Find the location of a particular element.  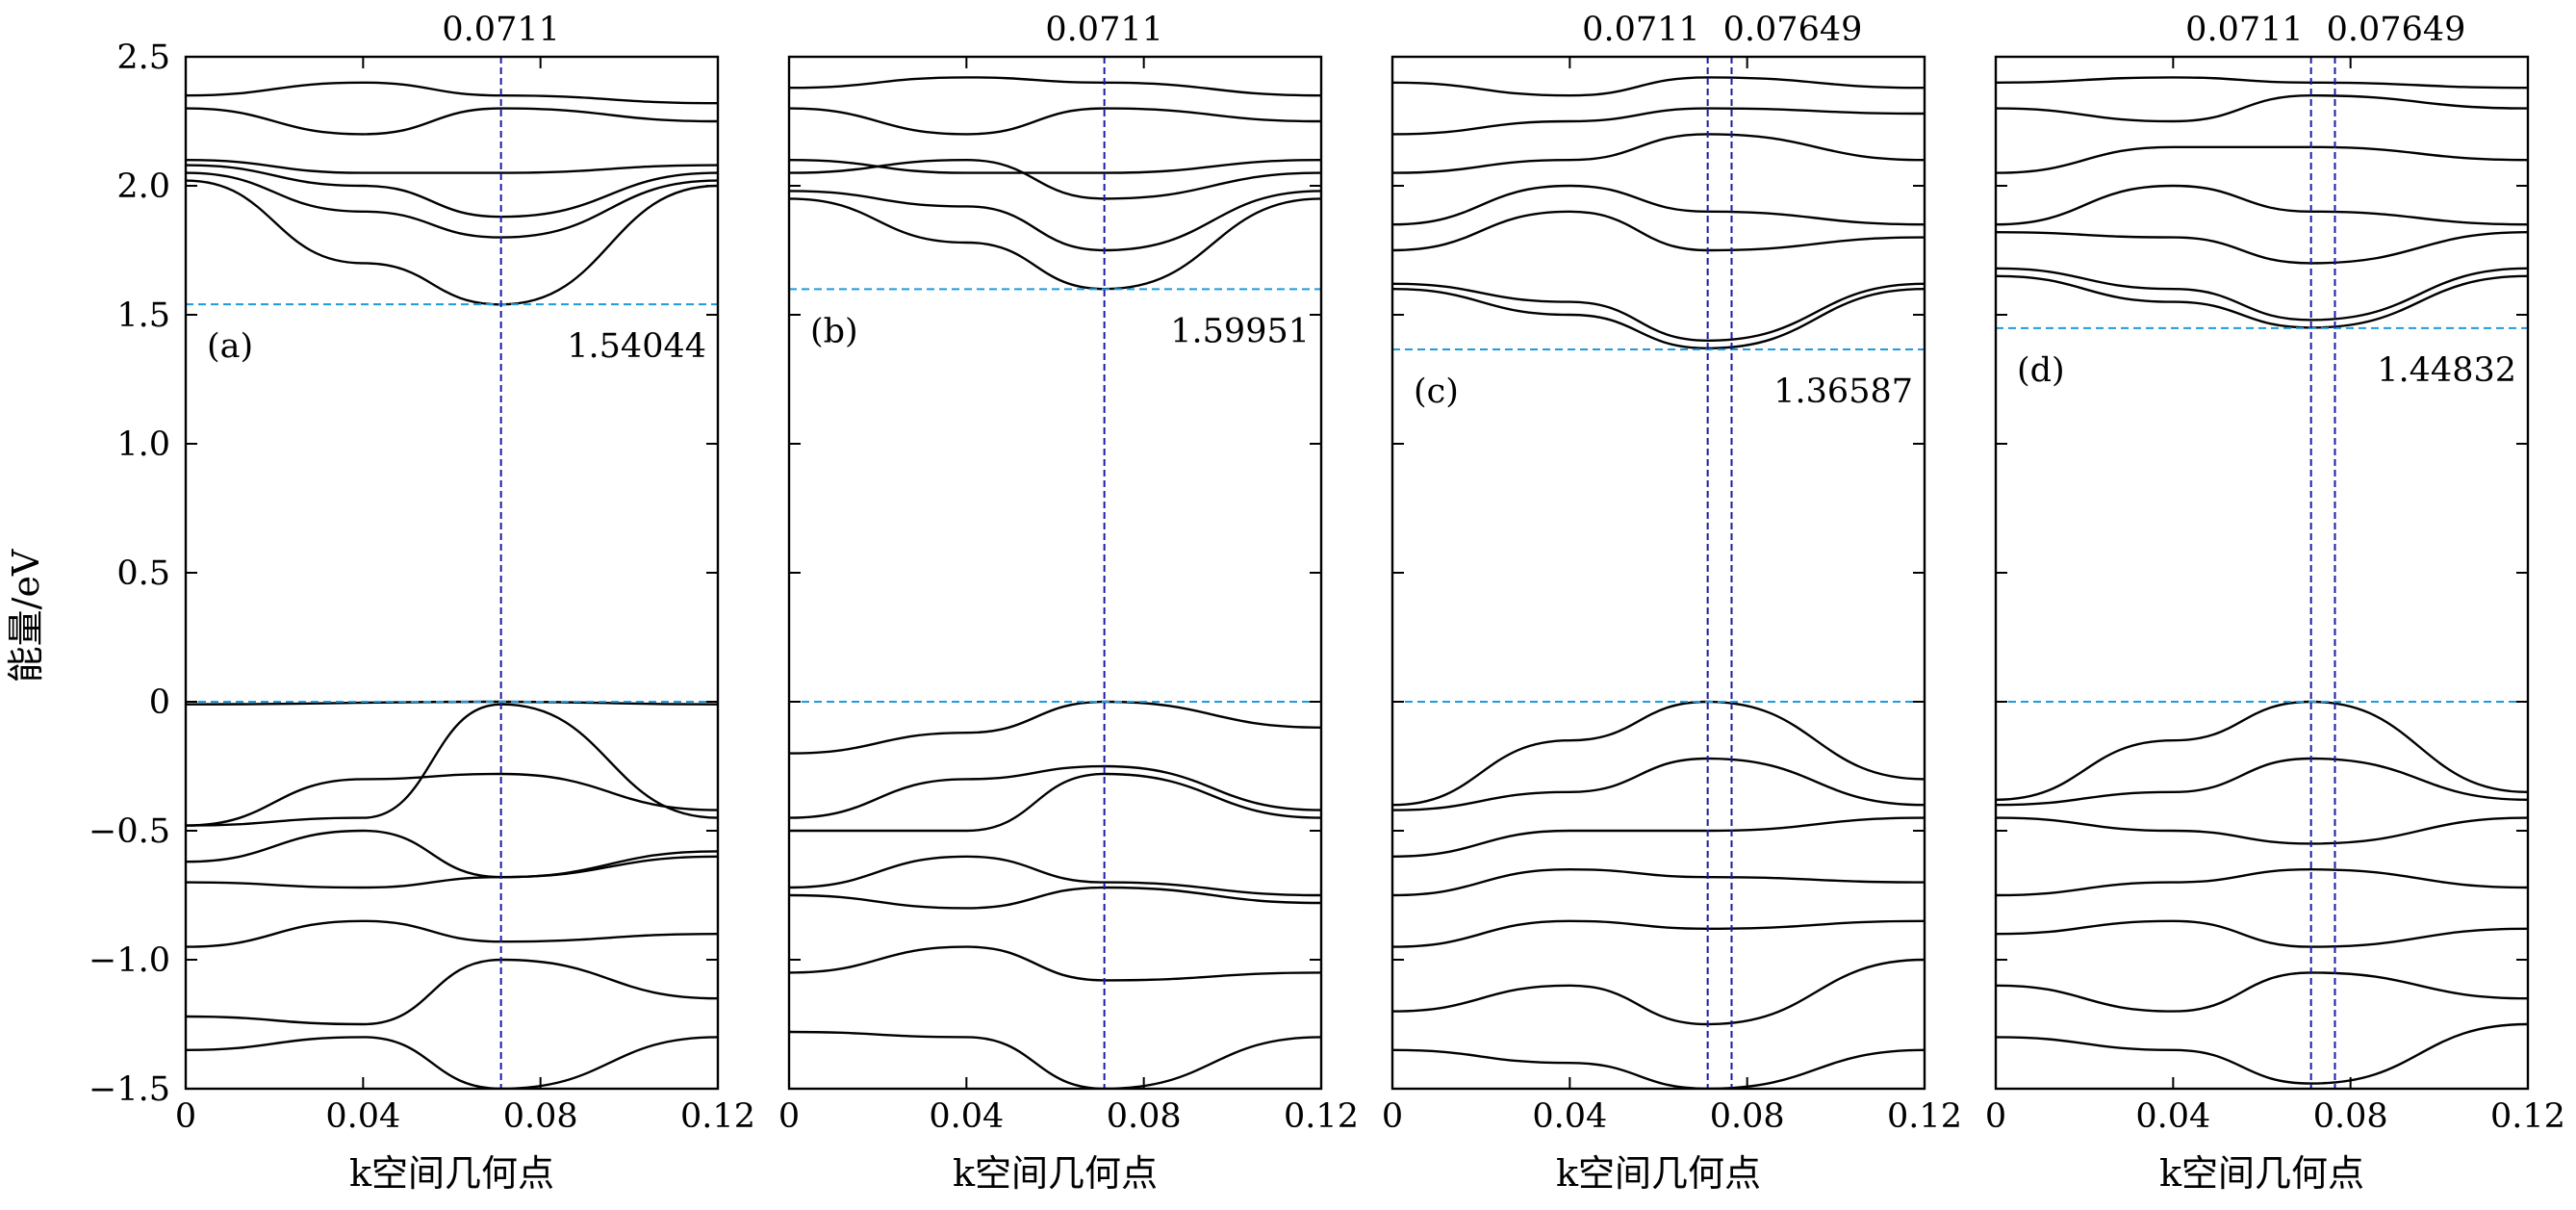

y-axis-label: 能量/eV is located at coordinates (26, 615).